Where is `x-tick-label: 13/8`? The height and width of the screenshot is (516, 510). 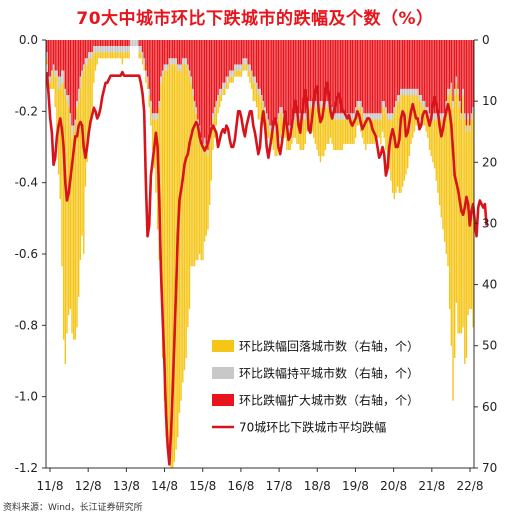 x-tick-label: 13/8 is located at coordinates (126, 486).